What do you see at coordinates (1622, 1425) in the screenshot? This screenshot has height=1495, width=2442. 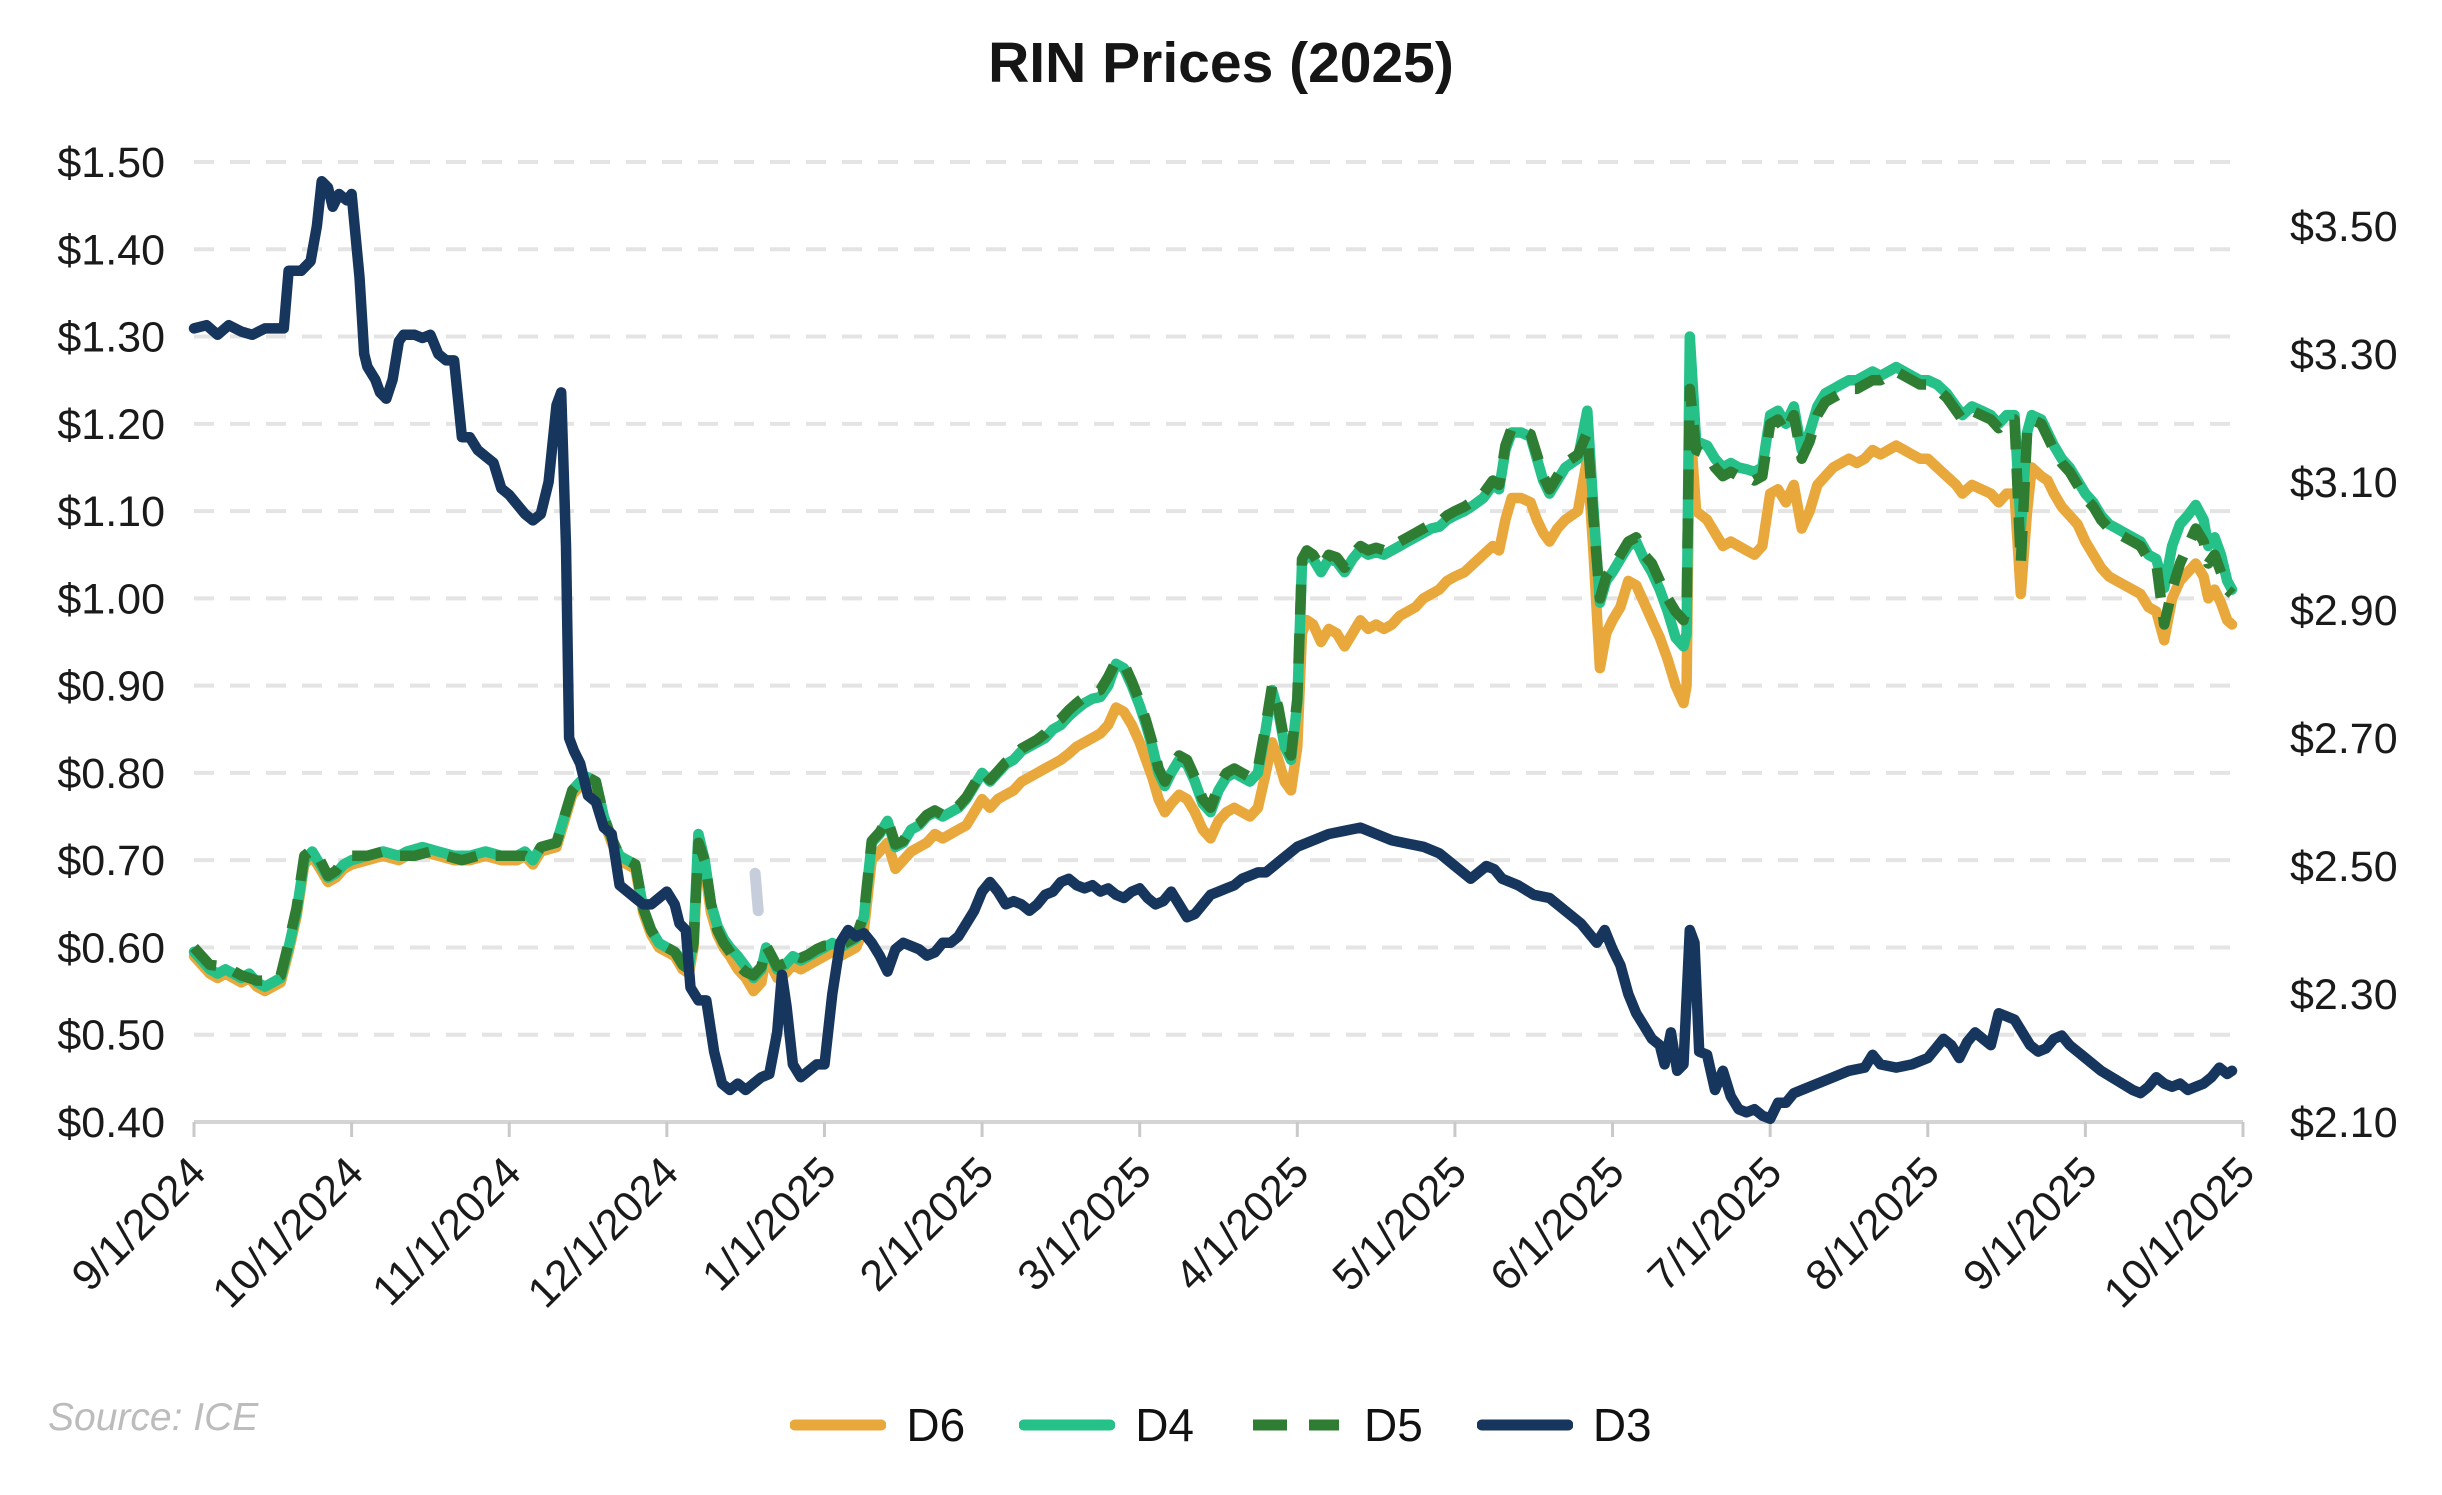 I see `legend-label-d3: D3` at bounding box center [1622, 1425].